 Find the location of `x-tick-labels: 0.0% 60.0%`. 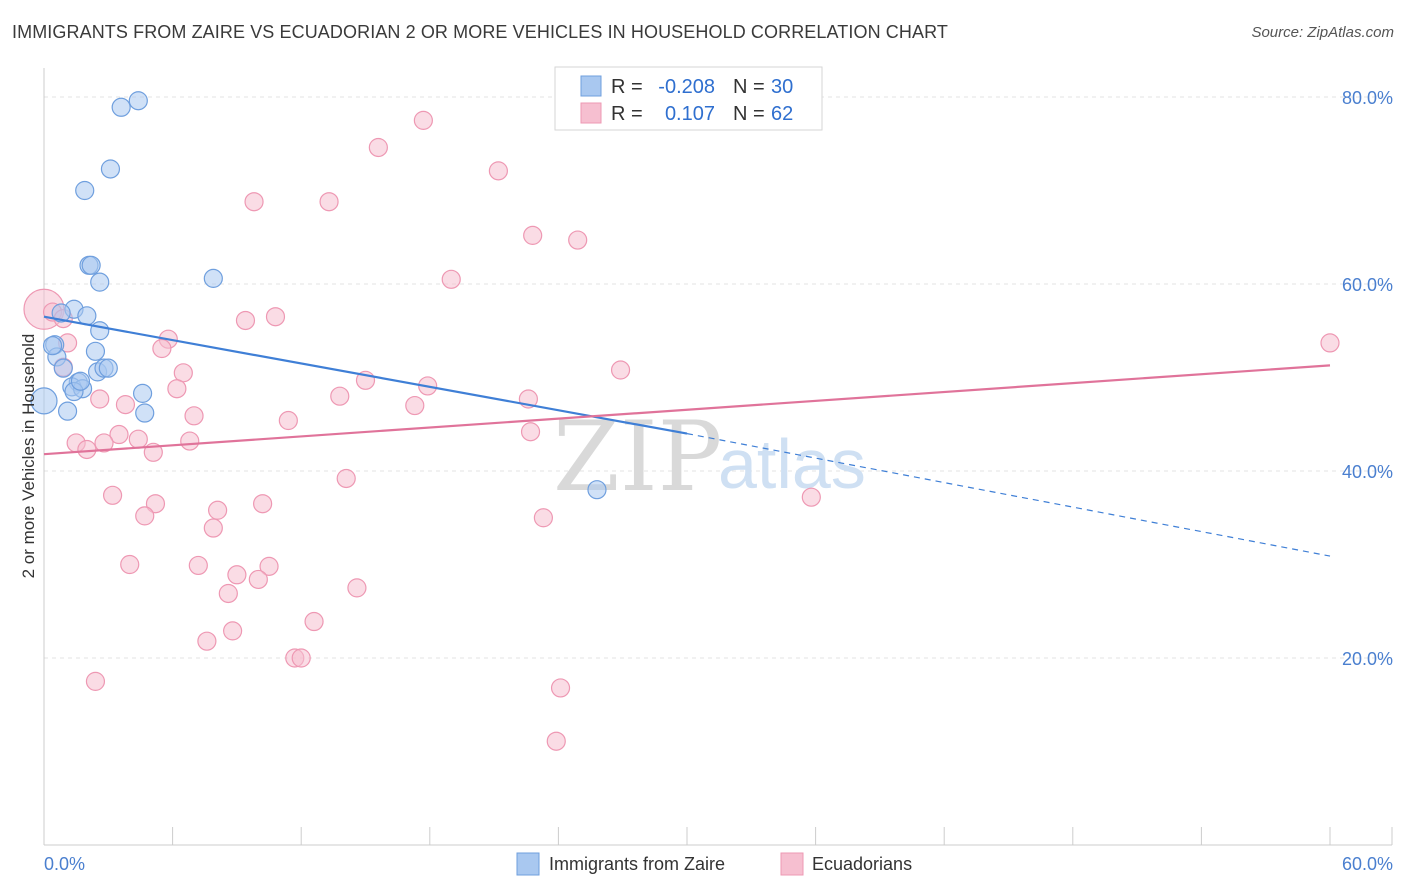

x-tick-labels: 0.0% 60.0% is located at coordinates (718, 864).